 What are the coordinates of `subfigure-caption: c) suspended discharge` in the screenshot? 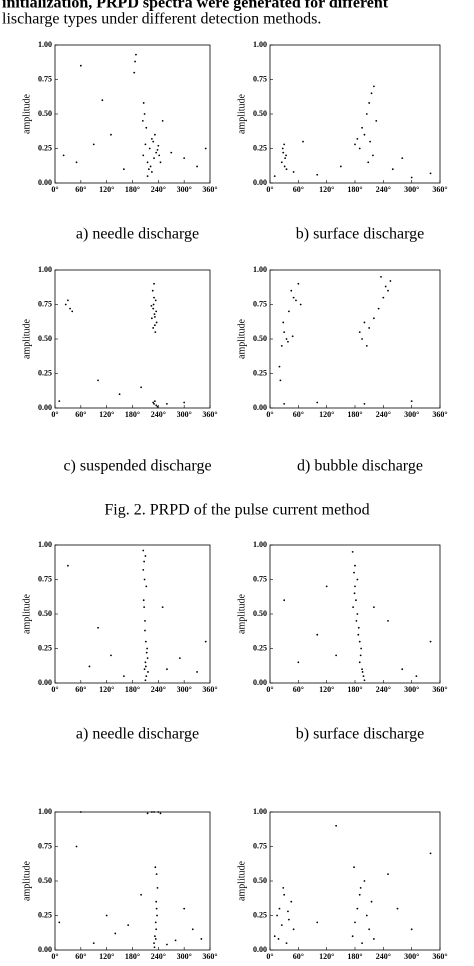 It's located at (137, 466).